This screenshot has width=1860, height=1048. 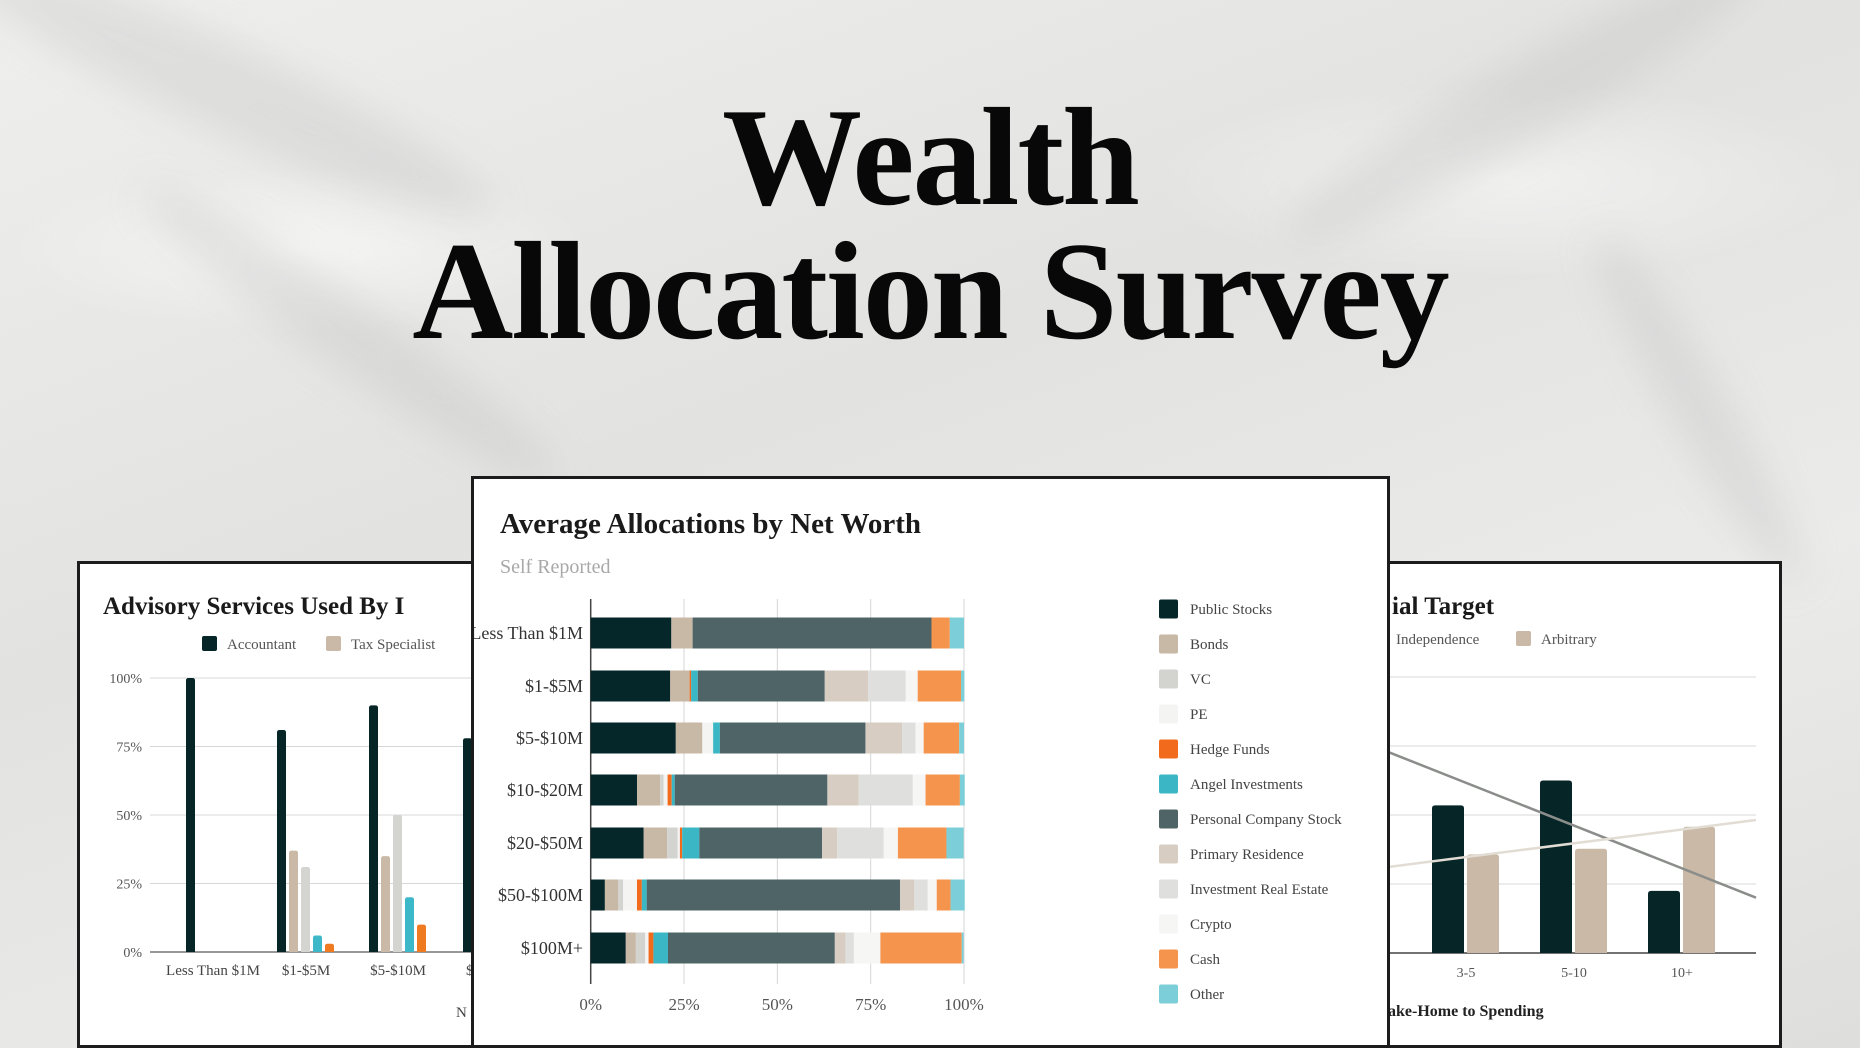 What do you see at coordinates (549, 738) in the screenshot?
I see `y-tick-label: $5-$10M` at bounding box center [549, 738].